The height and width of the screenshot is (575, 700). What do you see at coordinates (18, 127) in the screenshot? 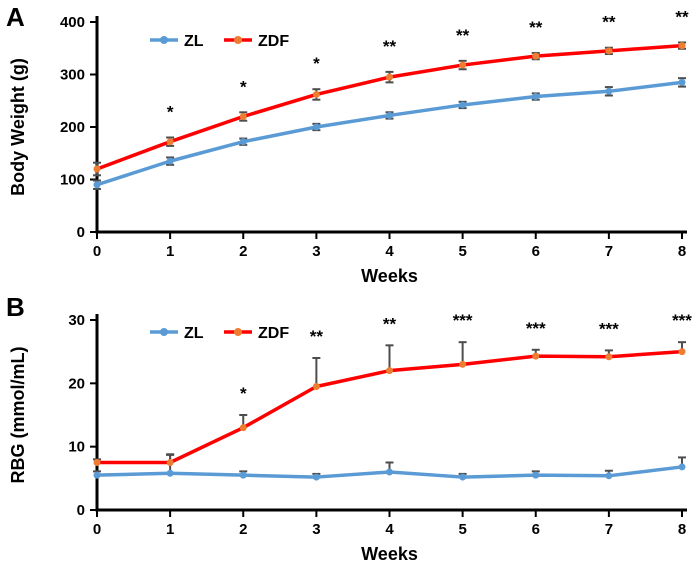
I see `y-axis-label: Body Weight (g)` at bounding box center [18, 127].